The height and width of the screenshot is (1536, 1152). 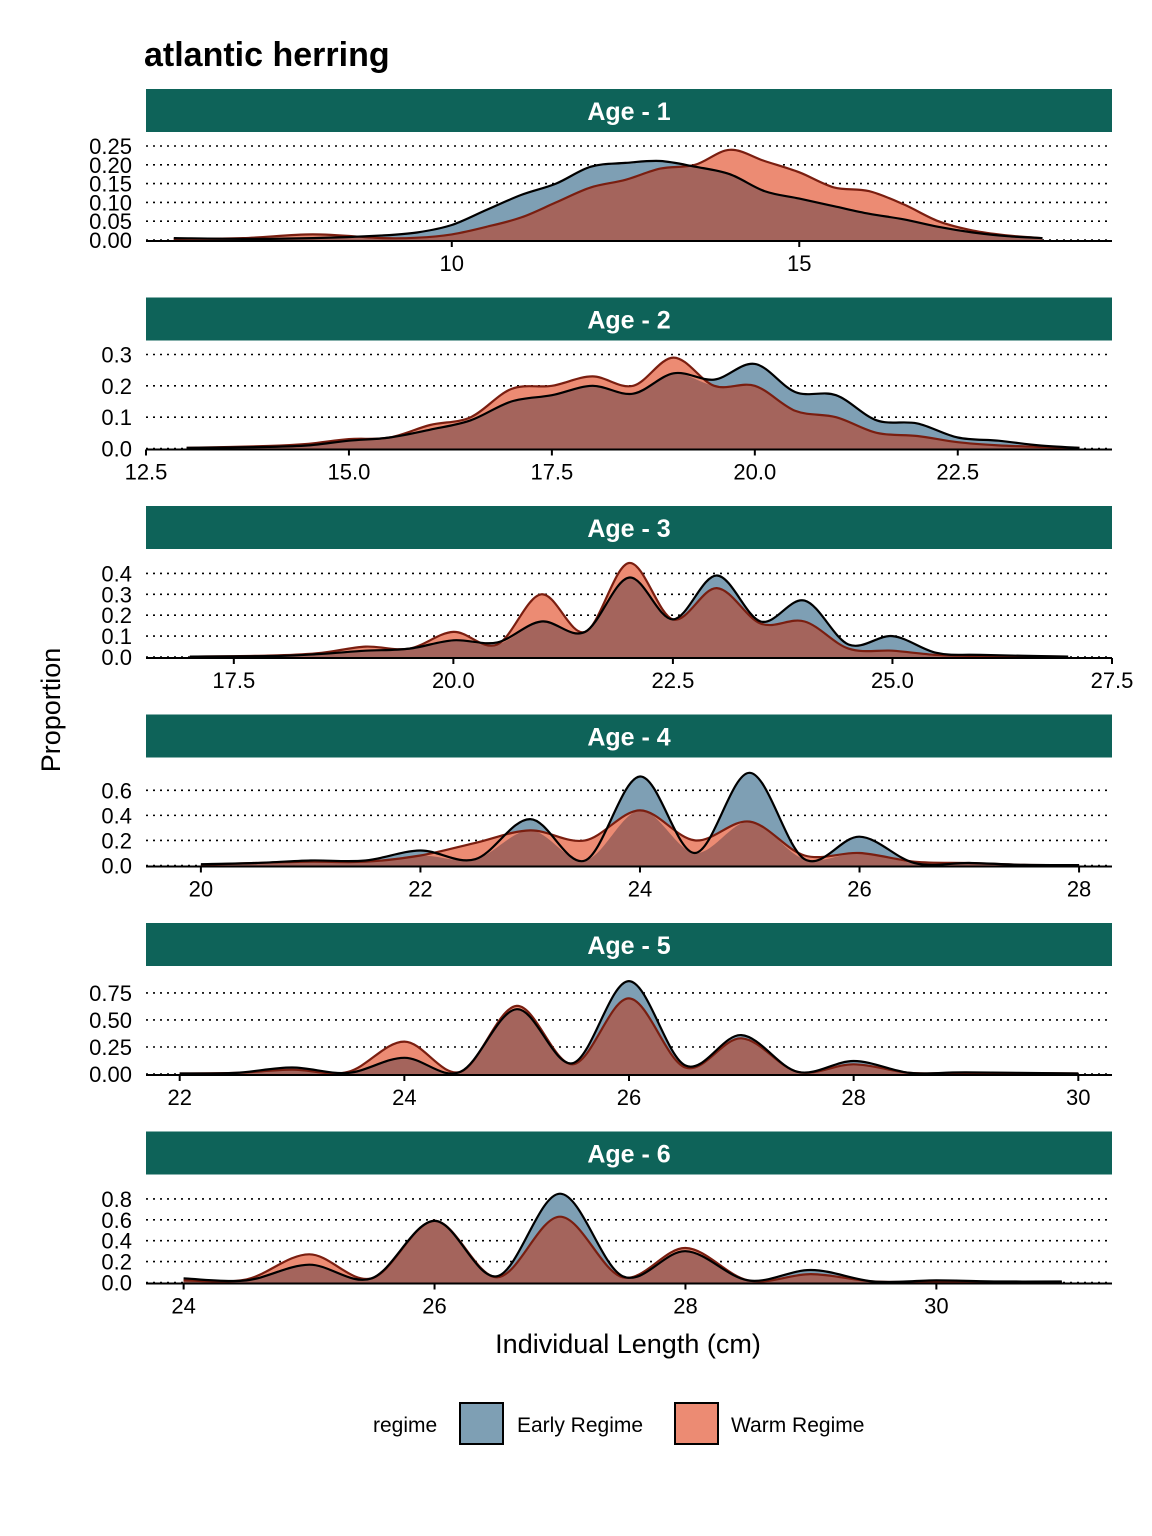 I want to click on legend: regime Early Regime Warm Regime, so click(x=618, y=1423).